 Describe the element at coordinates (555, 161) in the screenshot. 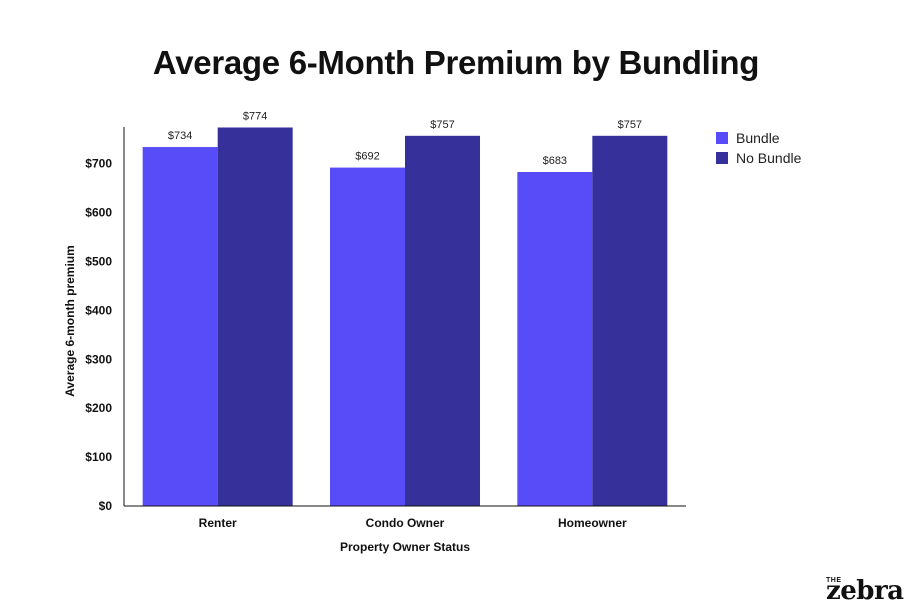

I see `data-label: $683` at that location.